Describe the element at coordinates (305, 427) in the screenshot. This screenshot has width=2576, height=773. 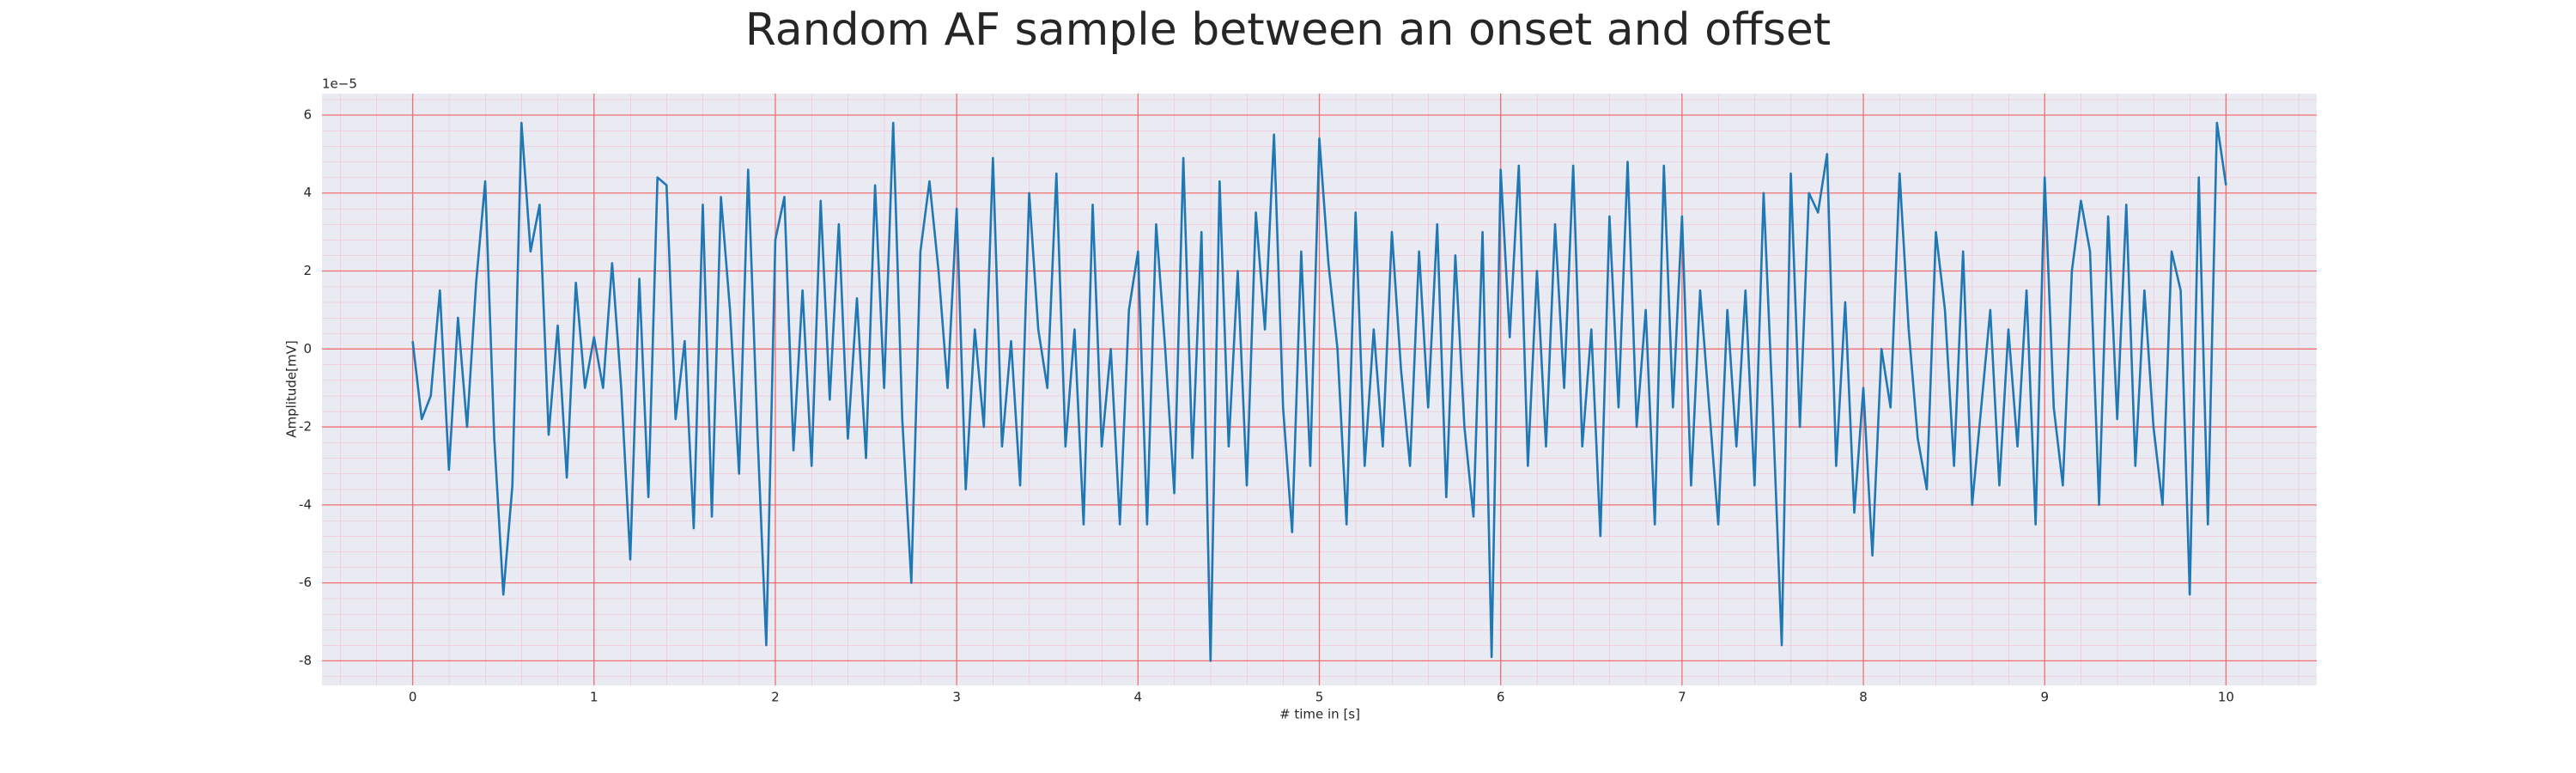
I see `y-tick-label: -2` at that location.